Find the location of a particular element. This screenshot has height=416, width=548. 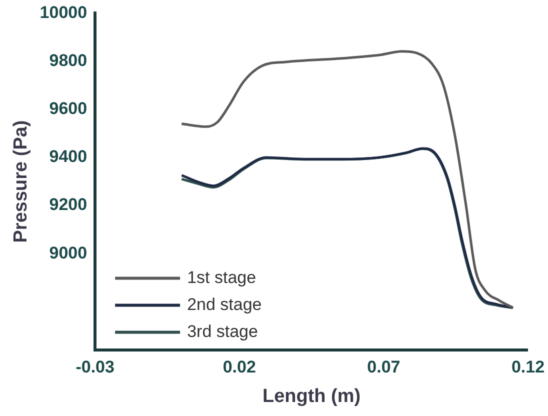

y-axis-title: Pressure (Pa) is located at coordinates (21, 181).